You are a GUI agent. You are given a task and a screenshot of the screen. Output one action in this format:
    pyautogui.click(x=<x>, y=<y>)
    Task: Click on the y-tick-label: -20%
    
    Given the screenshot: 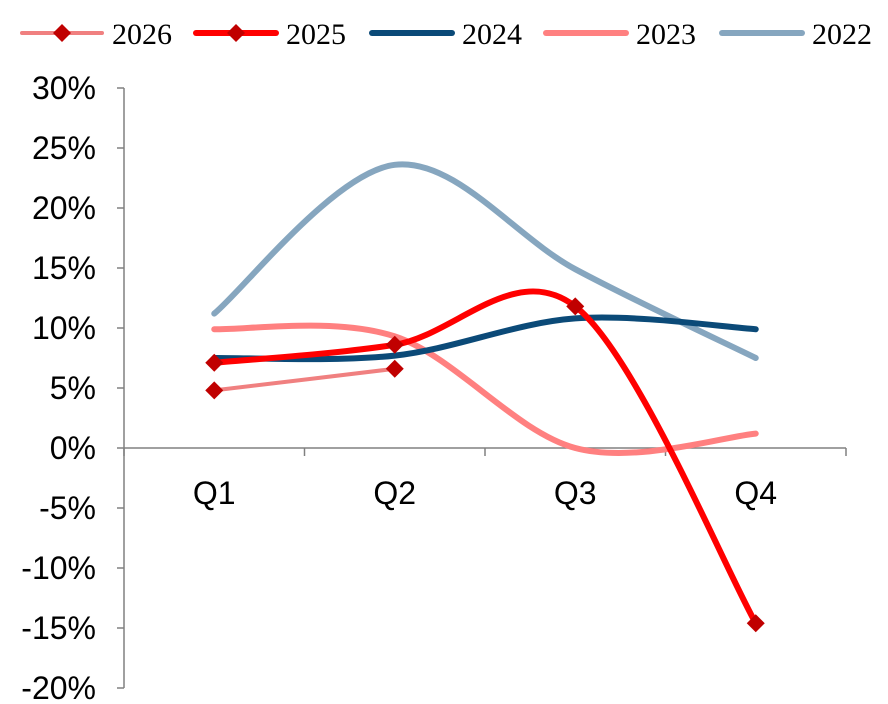 What is the action you would take?
    pyautogui.click(x=58, y=687)
    